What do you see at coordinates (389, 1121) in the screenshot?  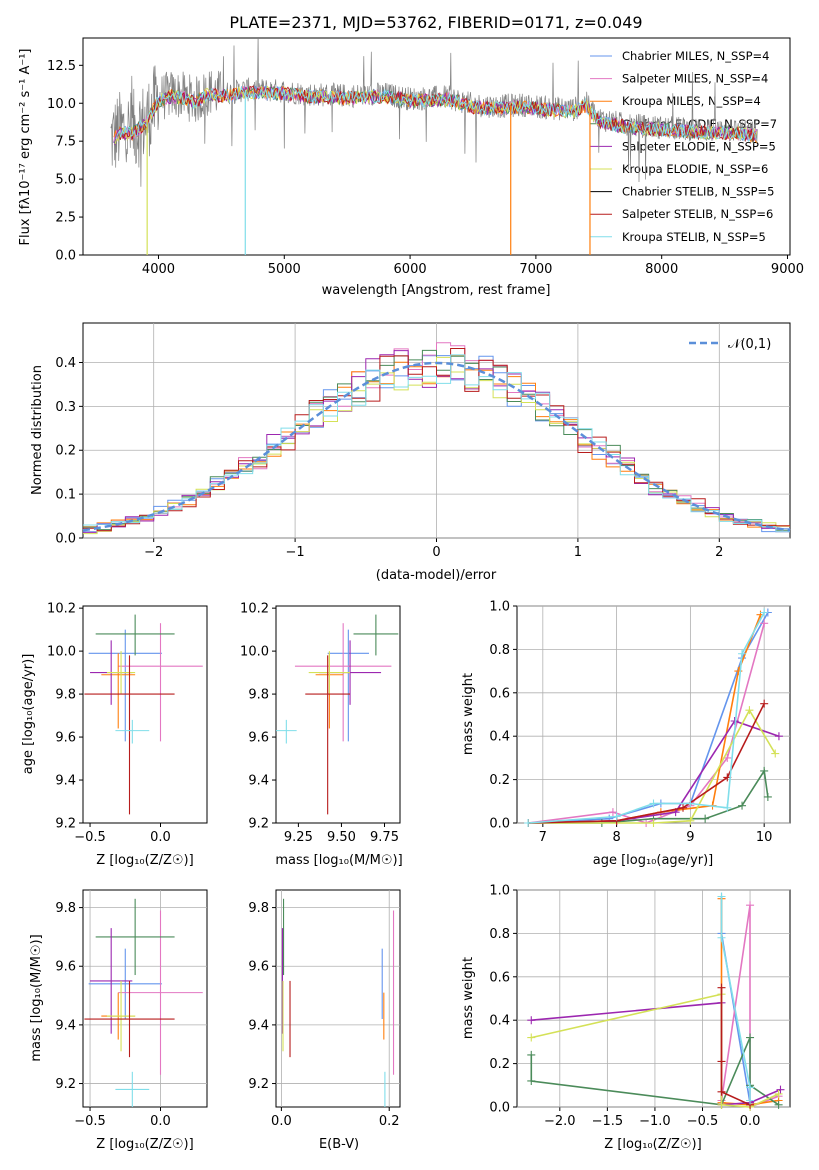 I see `mass-vs-ebv-xtick-label: 0.2` at bounding box center [389, 1121].